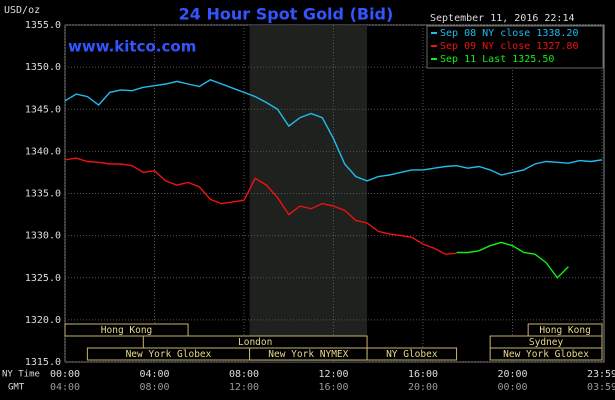 This screenshot has height=400, width=615. What do you see at coordinates (333, 387) in the screenshot?
I see `x2-tick-label: 16:00` at bounding box center [333, 387].